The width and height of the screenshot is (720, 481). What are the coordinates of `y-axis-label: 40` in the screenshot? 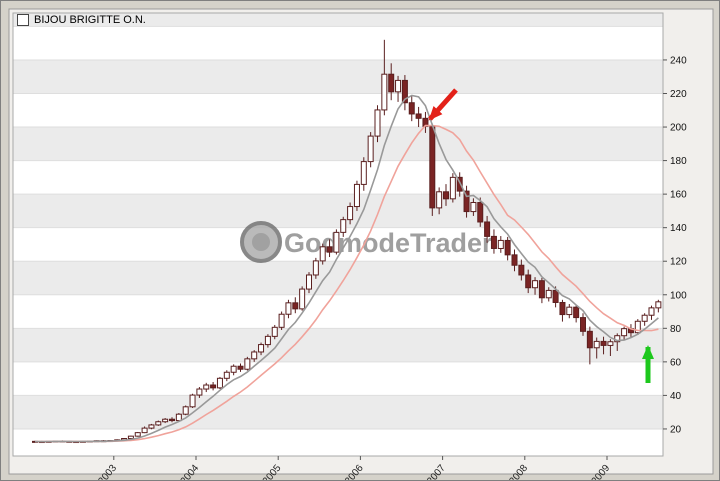 It's located at (676, 396).